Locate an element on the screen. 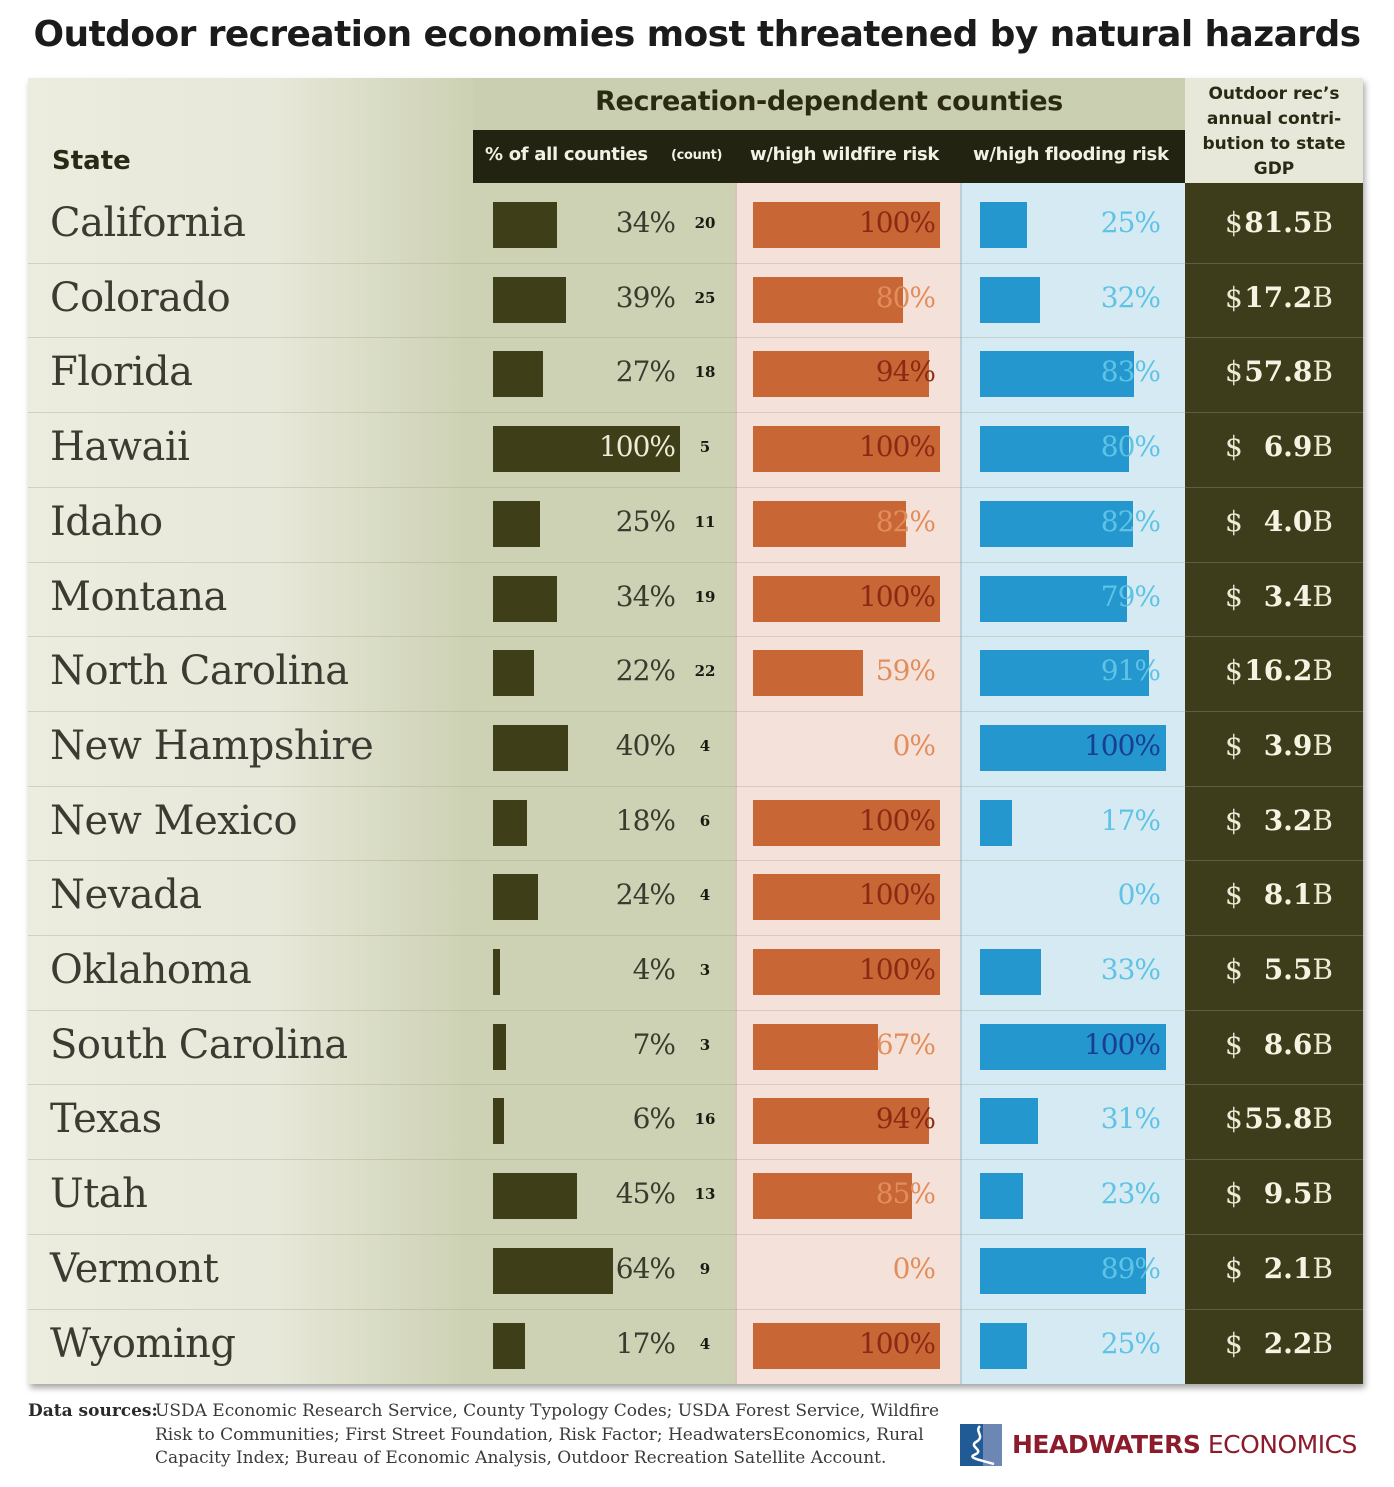  gdp-number: 3.2 is located at coordinates (1288, 820).